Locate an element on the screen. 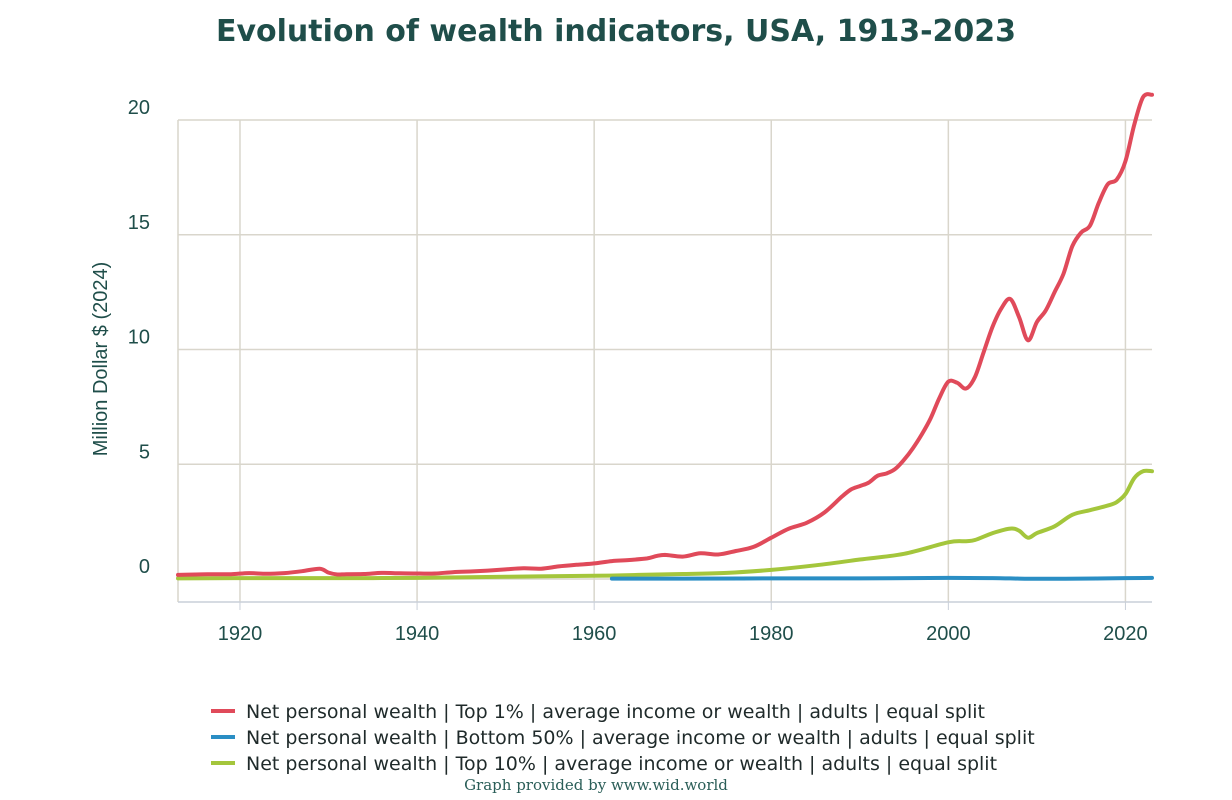 Image resolution: width=1232 pixels, height=800 pixels. credit-text: Graph provided by www.wid.world is located at coordinates (596, 785).